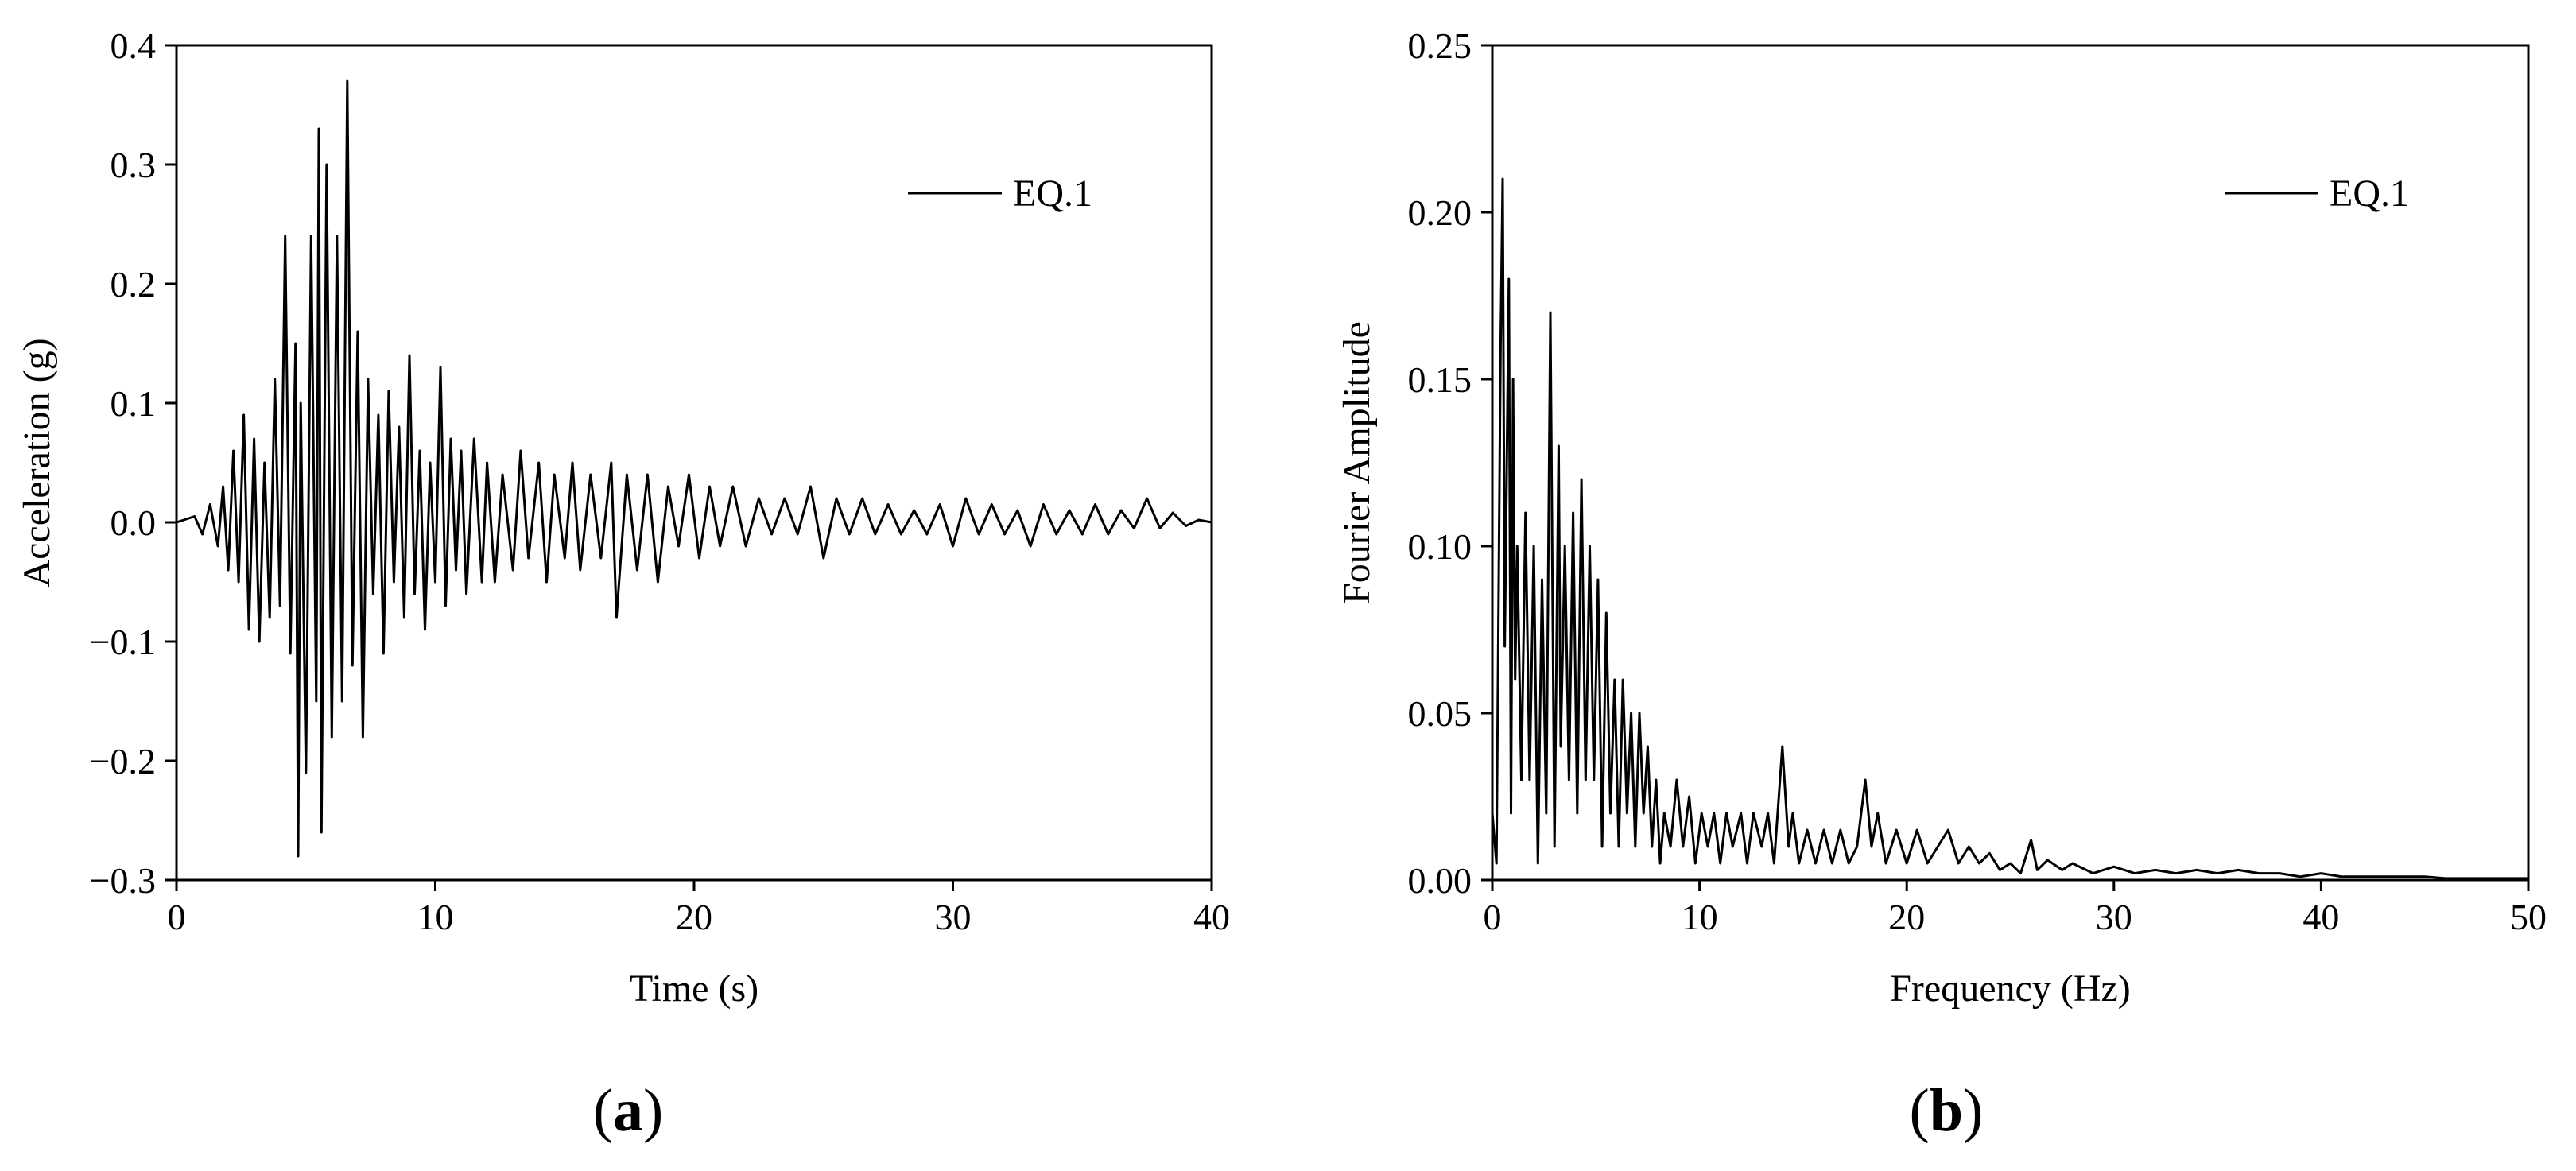 This screenshot has height=1171, width=2576. What do you see at coordinates (134, 165) in the screenshot?
I see `y-tick-label: 0.3` at bounding box center [134, 165].